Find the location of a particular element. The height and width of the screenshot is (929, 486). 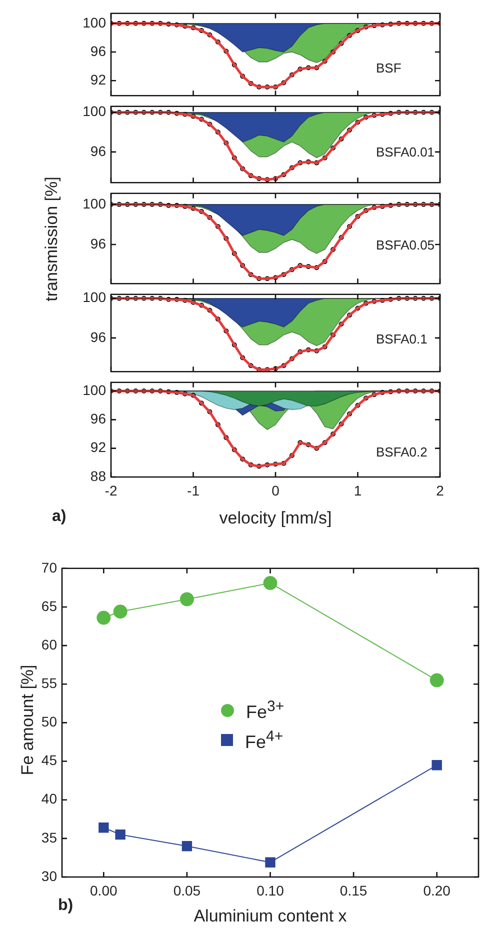

legend-label: Fe$^{4+}$ is located at coordinates (264, 740).